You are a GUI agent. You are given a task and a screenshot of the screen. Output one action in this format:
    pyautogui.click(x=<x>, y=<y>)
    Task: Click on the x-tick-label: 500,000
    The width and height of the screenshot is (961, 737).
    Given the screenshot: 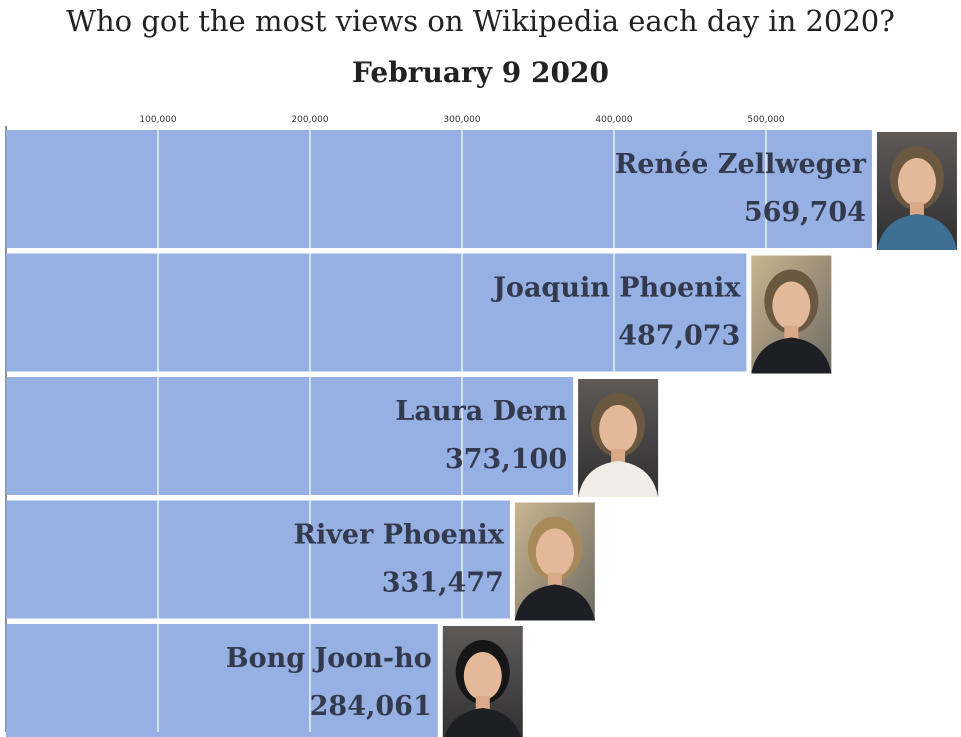 What is the action you would take?
    pyautogui.click(x=765, y=120)
    